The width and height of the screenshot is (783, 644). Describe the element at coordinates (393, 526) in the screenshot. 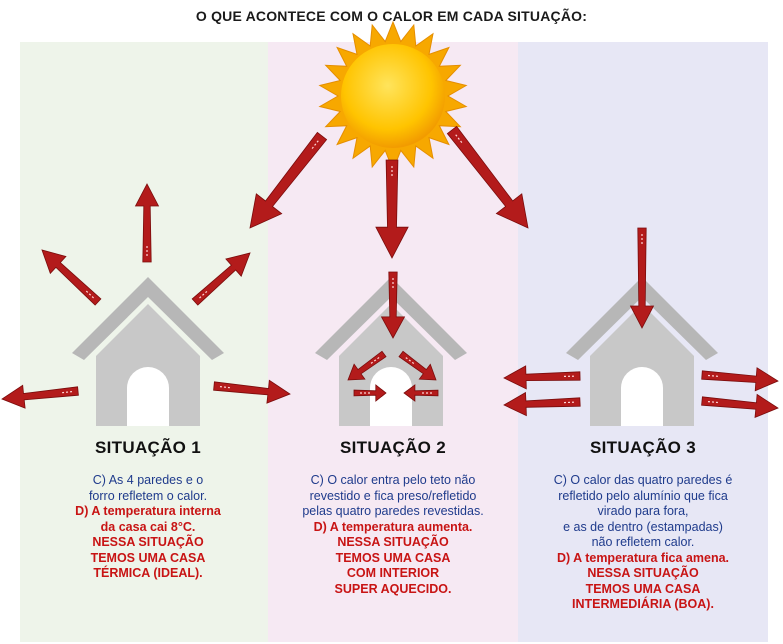

I see `situation-2-line: D) A temperatura aumenta.` at that location.